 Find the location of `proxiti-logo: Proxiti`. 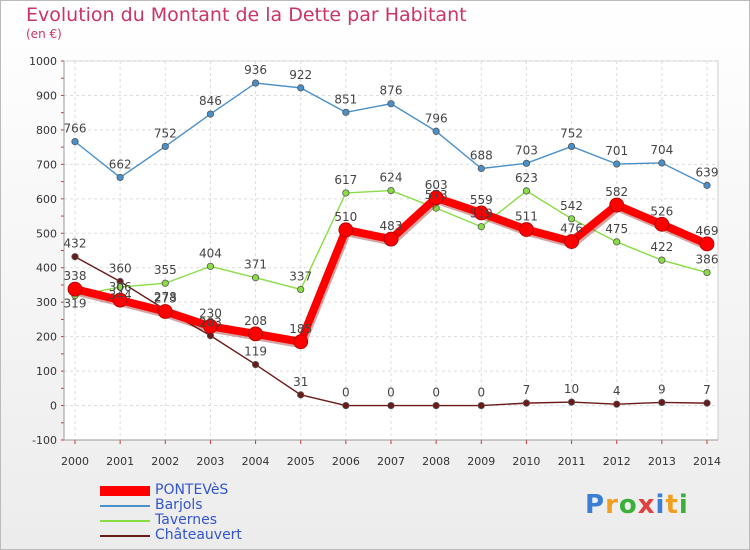

proxiti-logo: Proxiti is located at coordinates (637, 505).